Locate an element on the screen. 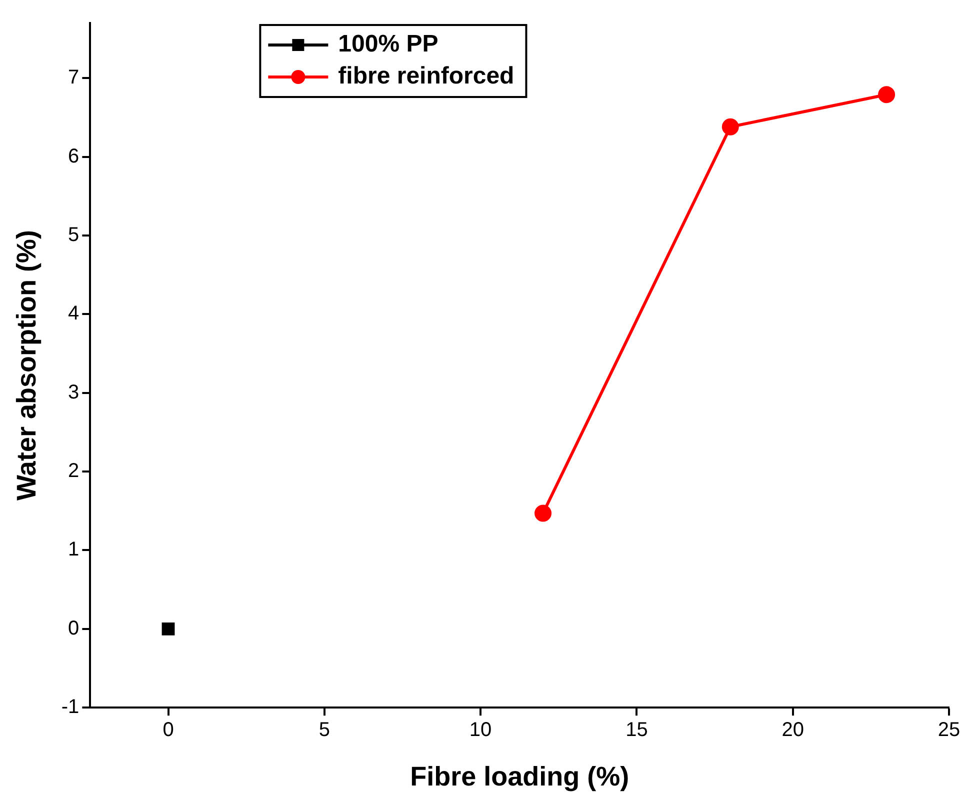 Image resolution: width=973 pixels, height=806 pixels. y-tick-label: 7 is located at coordinates (74, 77).